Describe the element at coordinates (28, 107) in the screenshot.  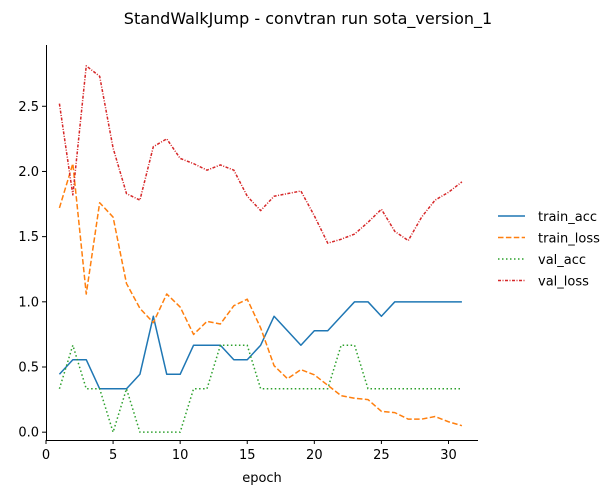
I see `y-tick-label: 2.5` at that location.